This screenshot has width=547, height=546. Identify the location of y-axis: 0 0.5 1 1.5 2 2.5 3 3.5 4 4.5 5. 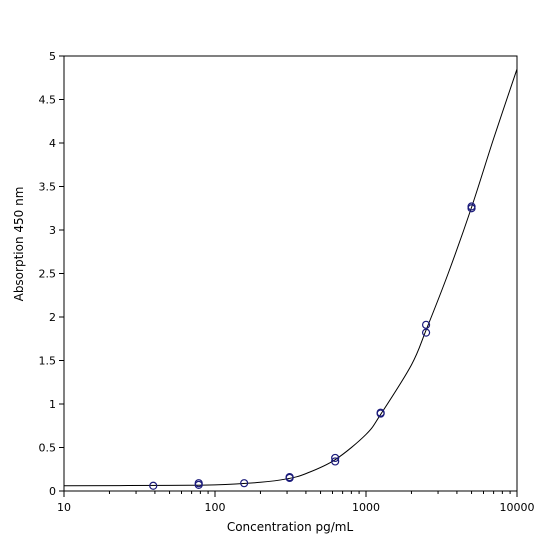
(51, 274).